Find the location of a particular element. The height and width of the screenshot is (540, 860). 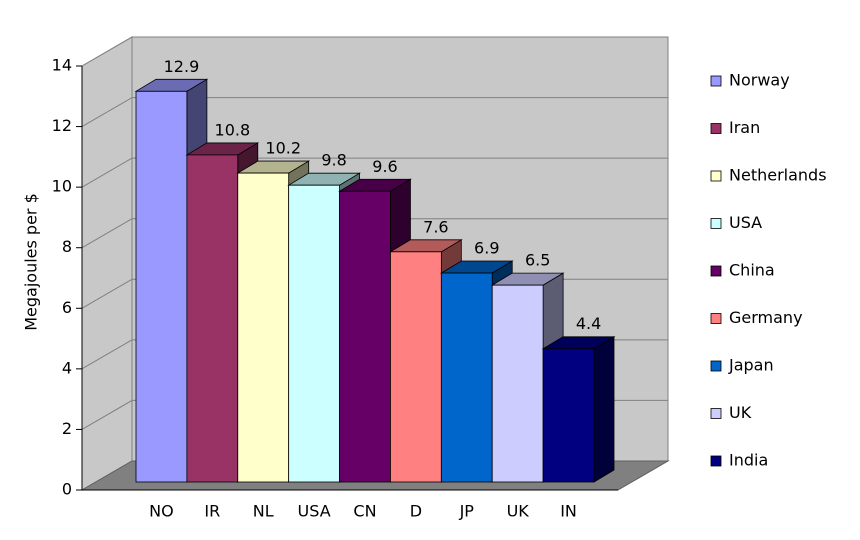

legend-label: UK is located at coordinates (740, 412).